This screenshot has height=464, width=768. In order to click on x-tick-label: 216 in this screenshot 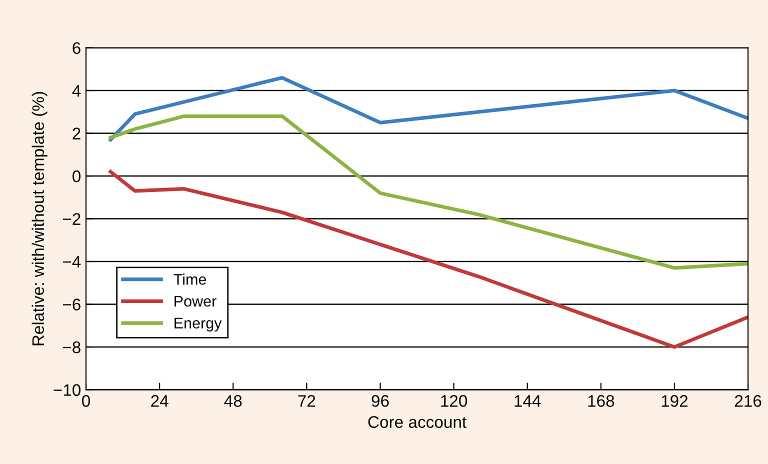, I will do `click(748, 401)`.